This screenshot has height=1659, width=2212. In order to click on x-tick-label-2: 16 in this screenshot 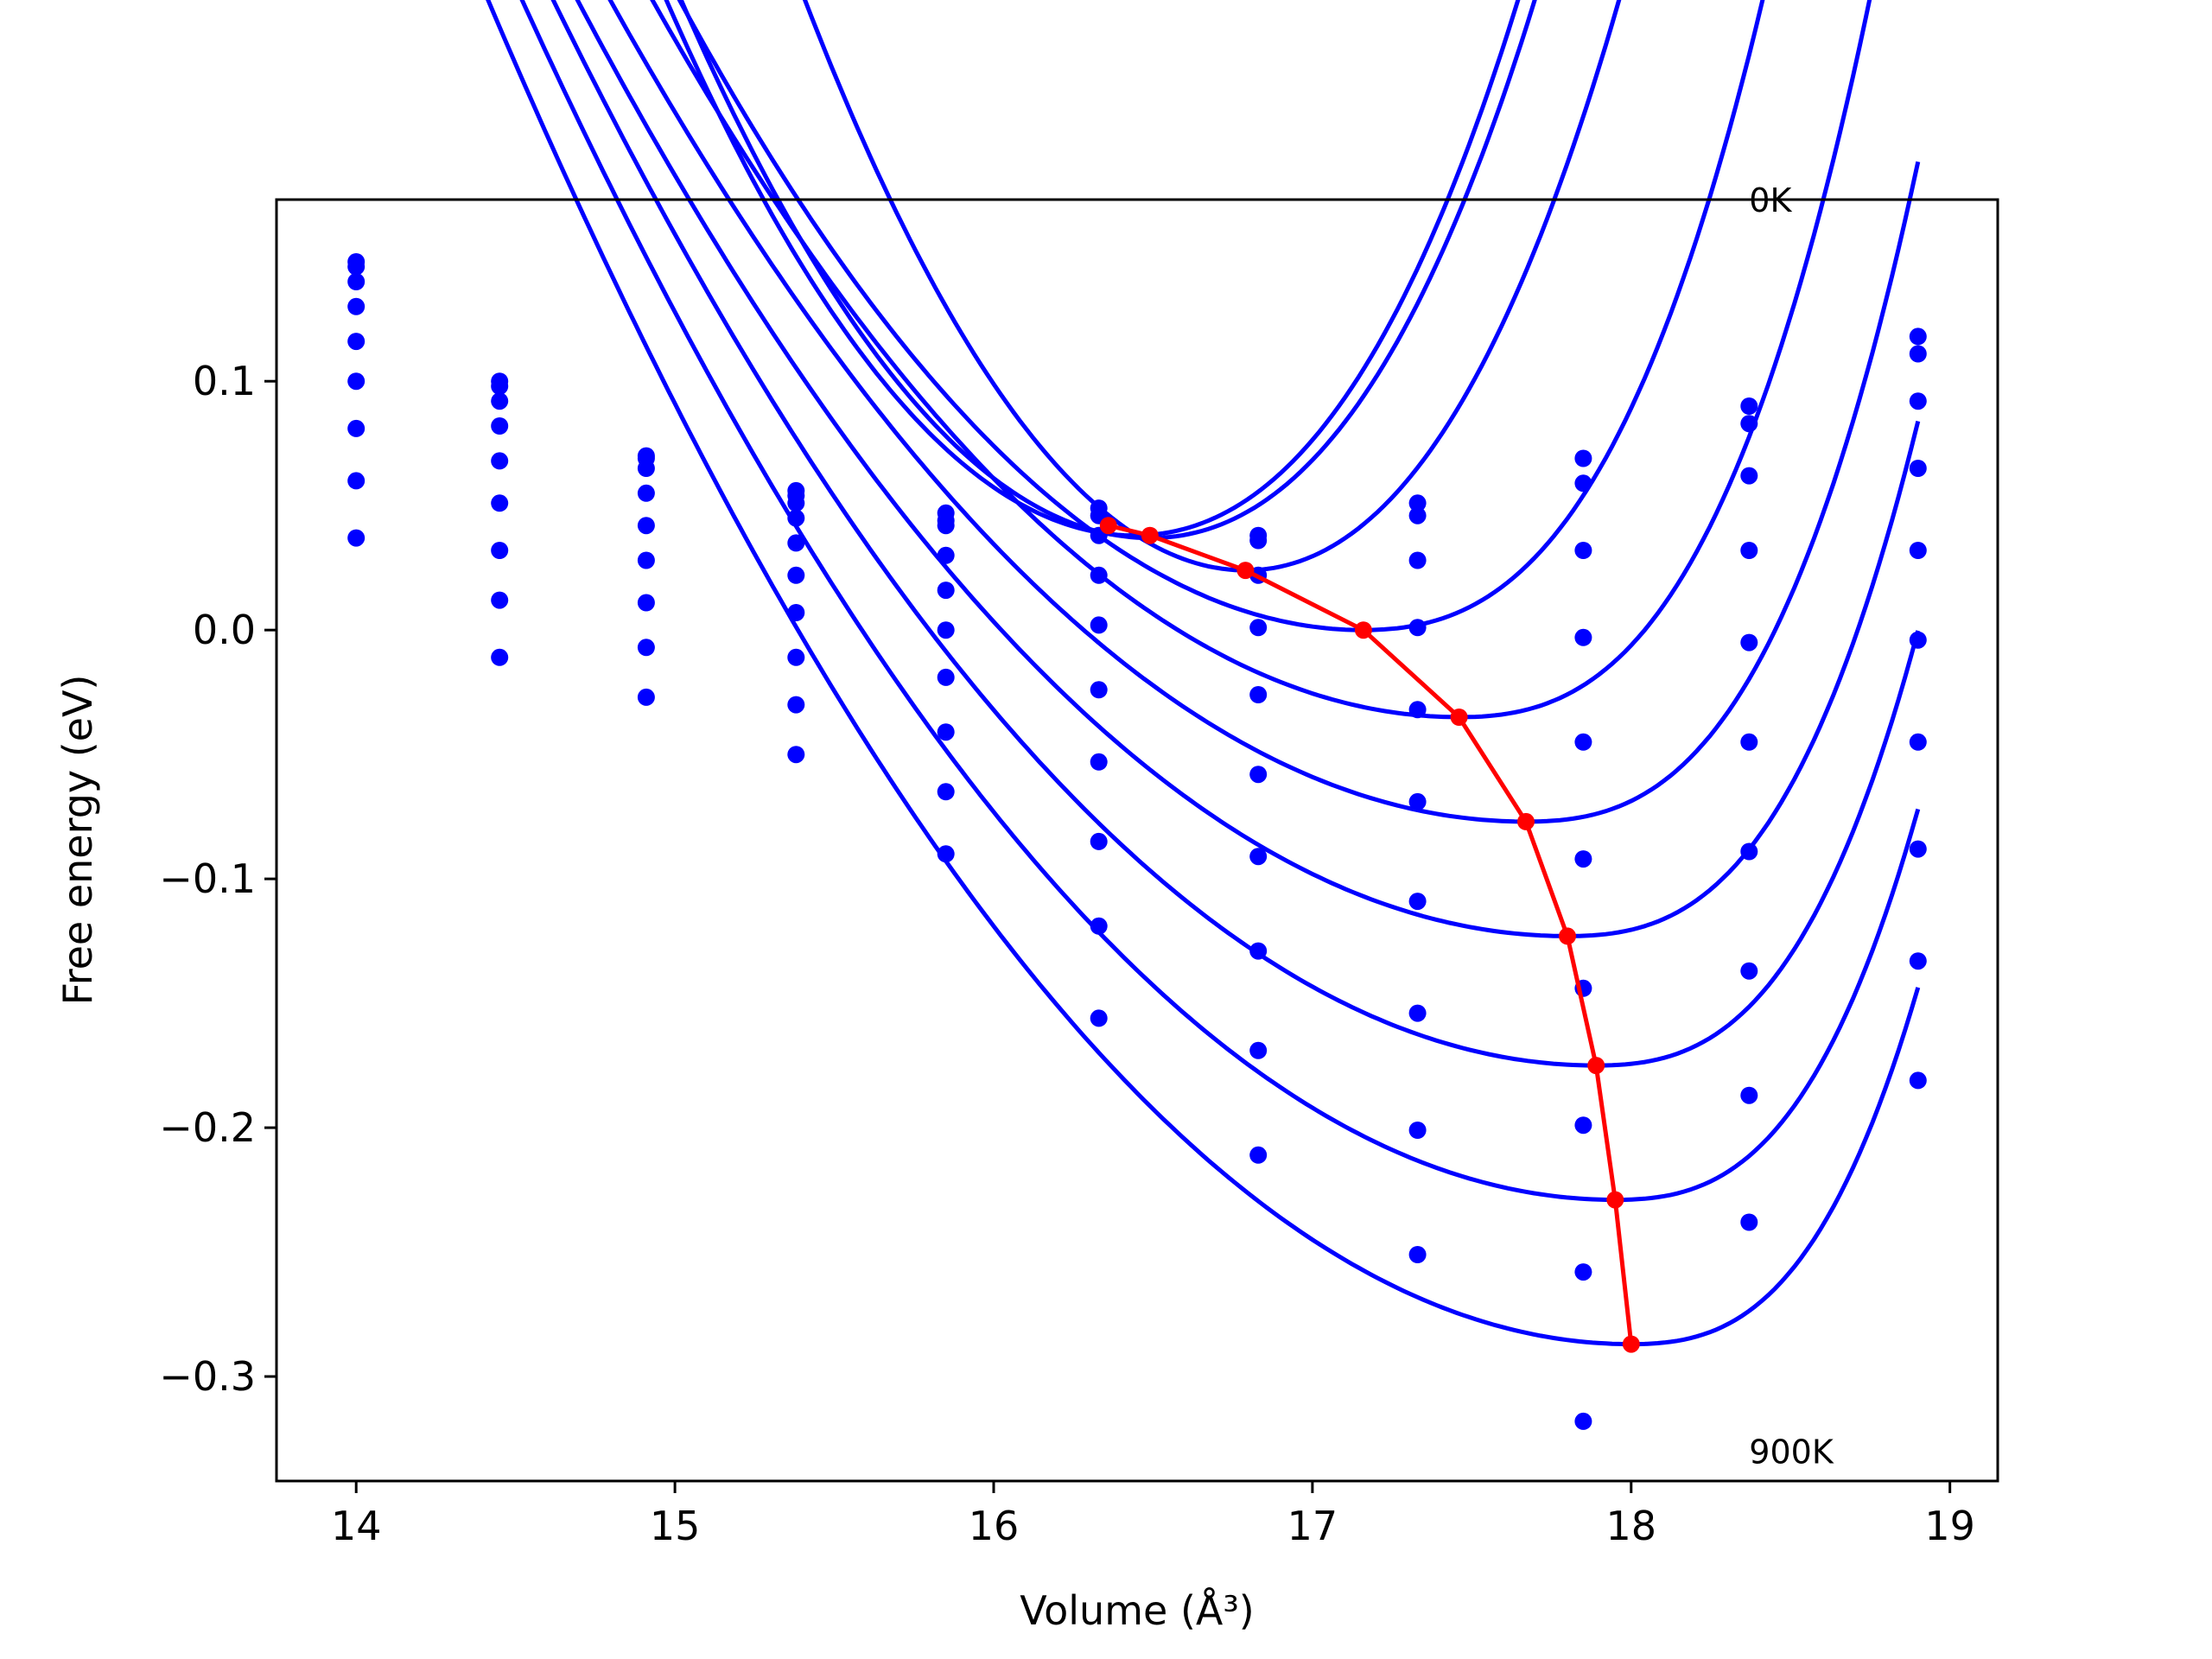, I will do `click(994, 1526)`.